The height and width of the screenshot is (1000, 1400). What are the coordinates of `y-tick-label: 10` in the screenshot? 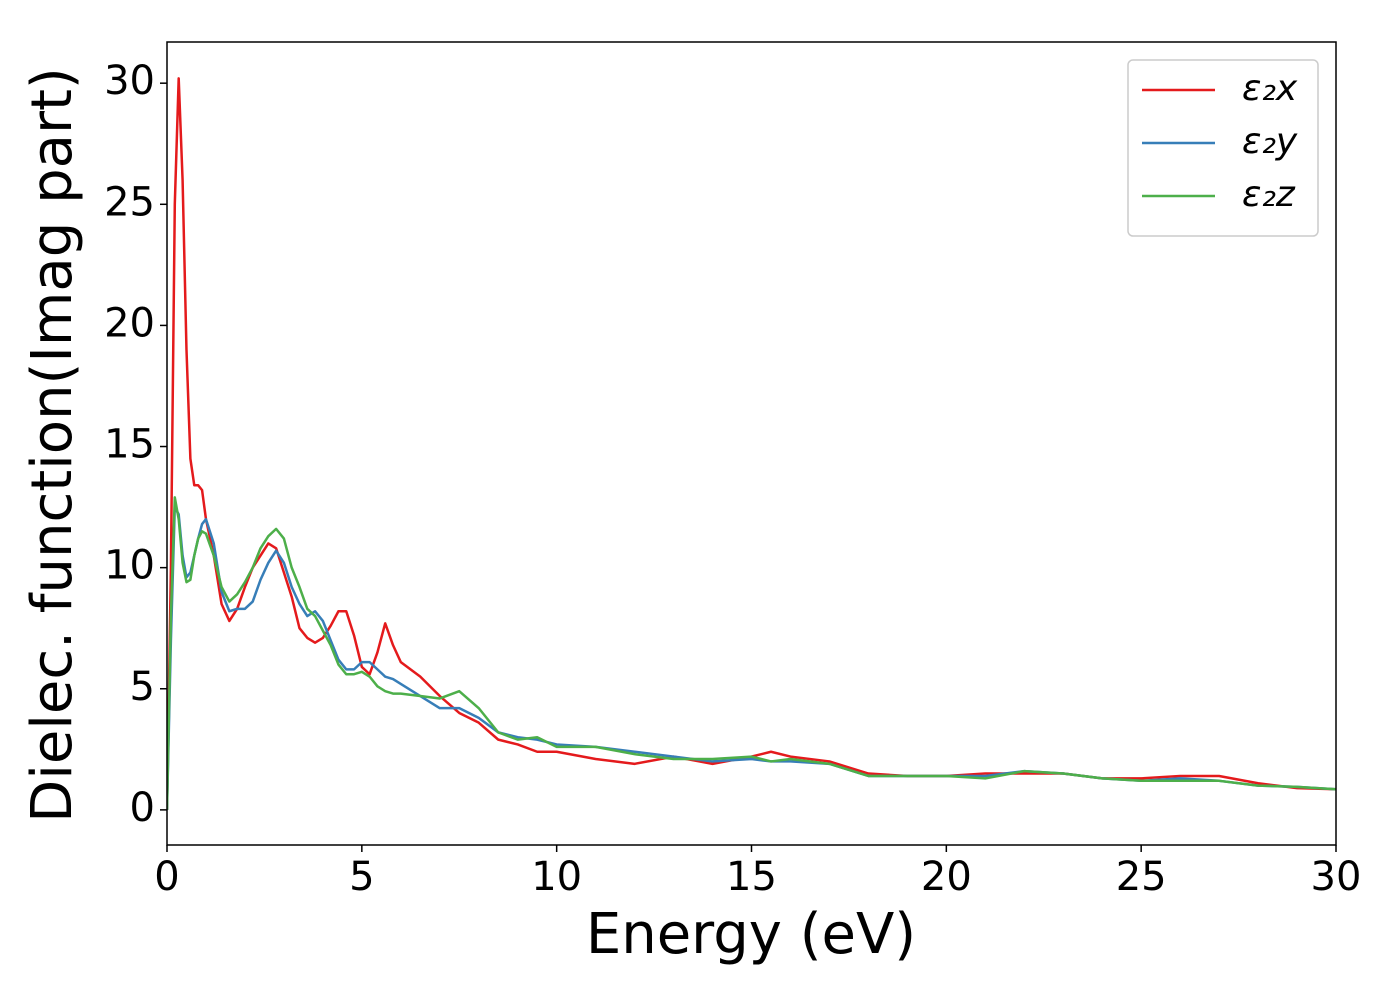 It's located at (129, 566).